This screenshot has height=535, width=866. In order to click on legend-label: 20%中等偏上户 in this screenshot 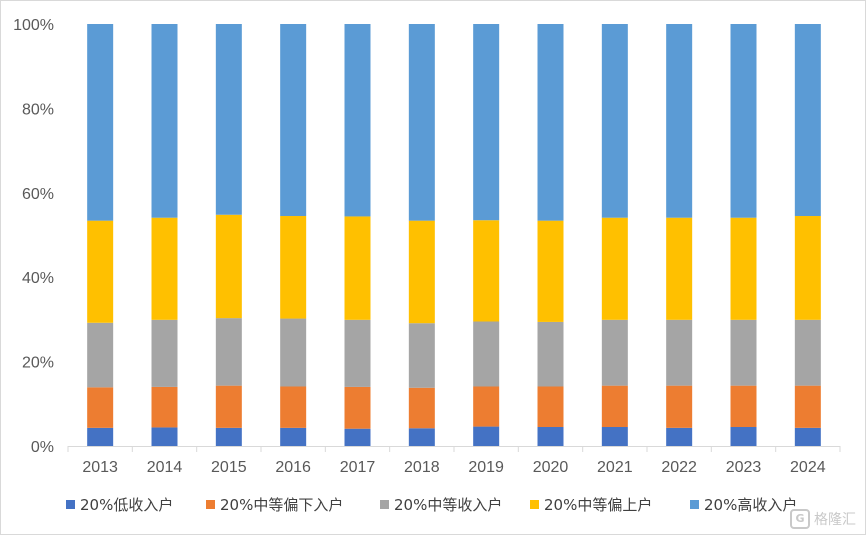, I will do `click(598, 505)`.